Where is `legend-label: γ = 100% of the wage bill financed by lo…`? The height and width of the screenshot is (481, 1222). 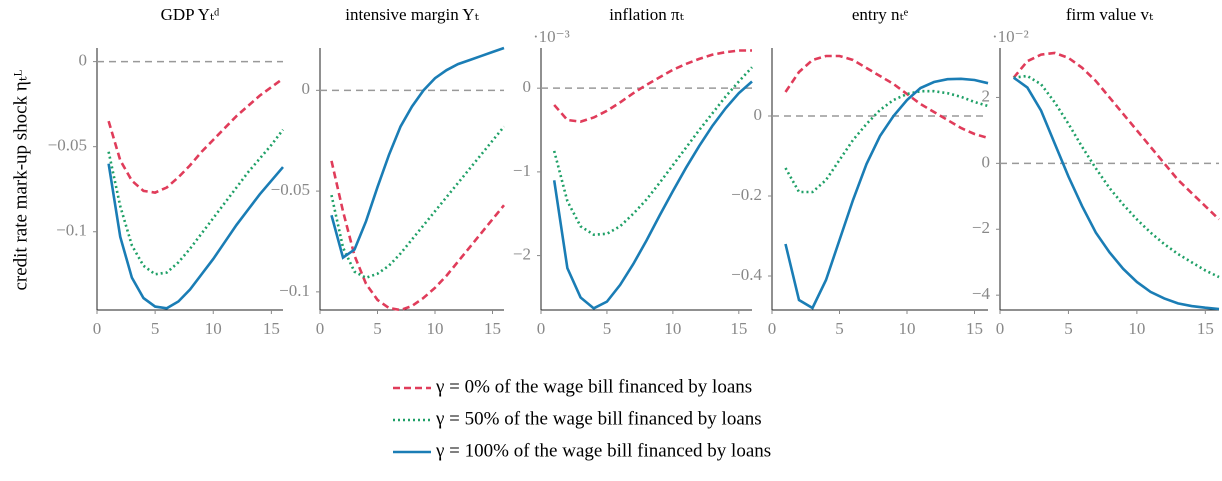
legend-label: γ = 100% of the wage bill financed by lo… is located at coordinates (603, 450).